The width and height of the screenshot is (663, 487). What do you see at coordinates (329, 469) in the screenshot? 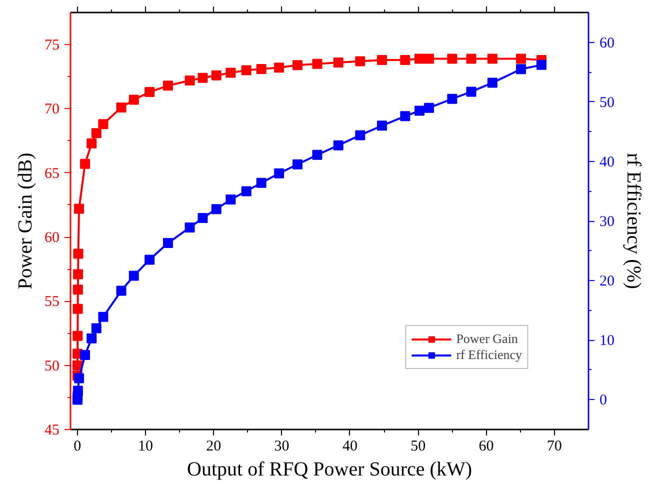
I see `x-axis-title: Output of RFQ Power Source (kW)` at bounding box center [329, 469].